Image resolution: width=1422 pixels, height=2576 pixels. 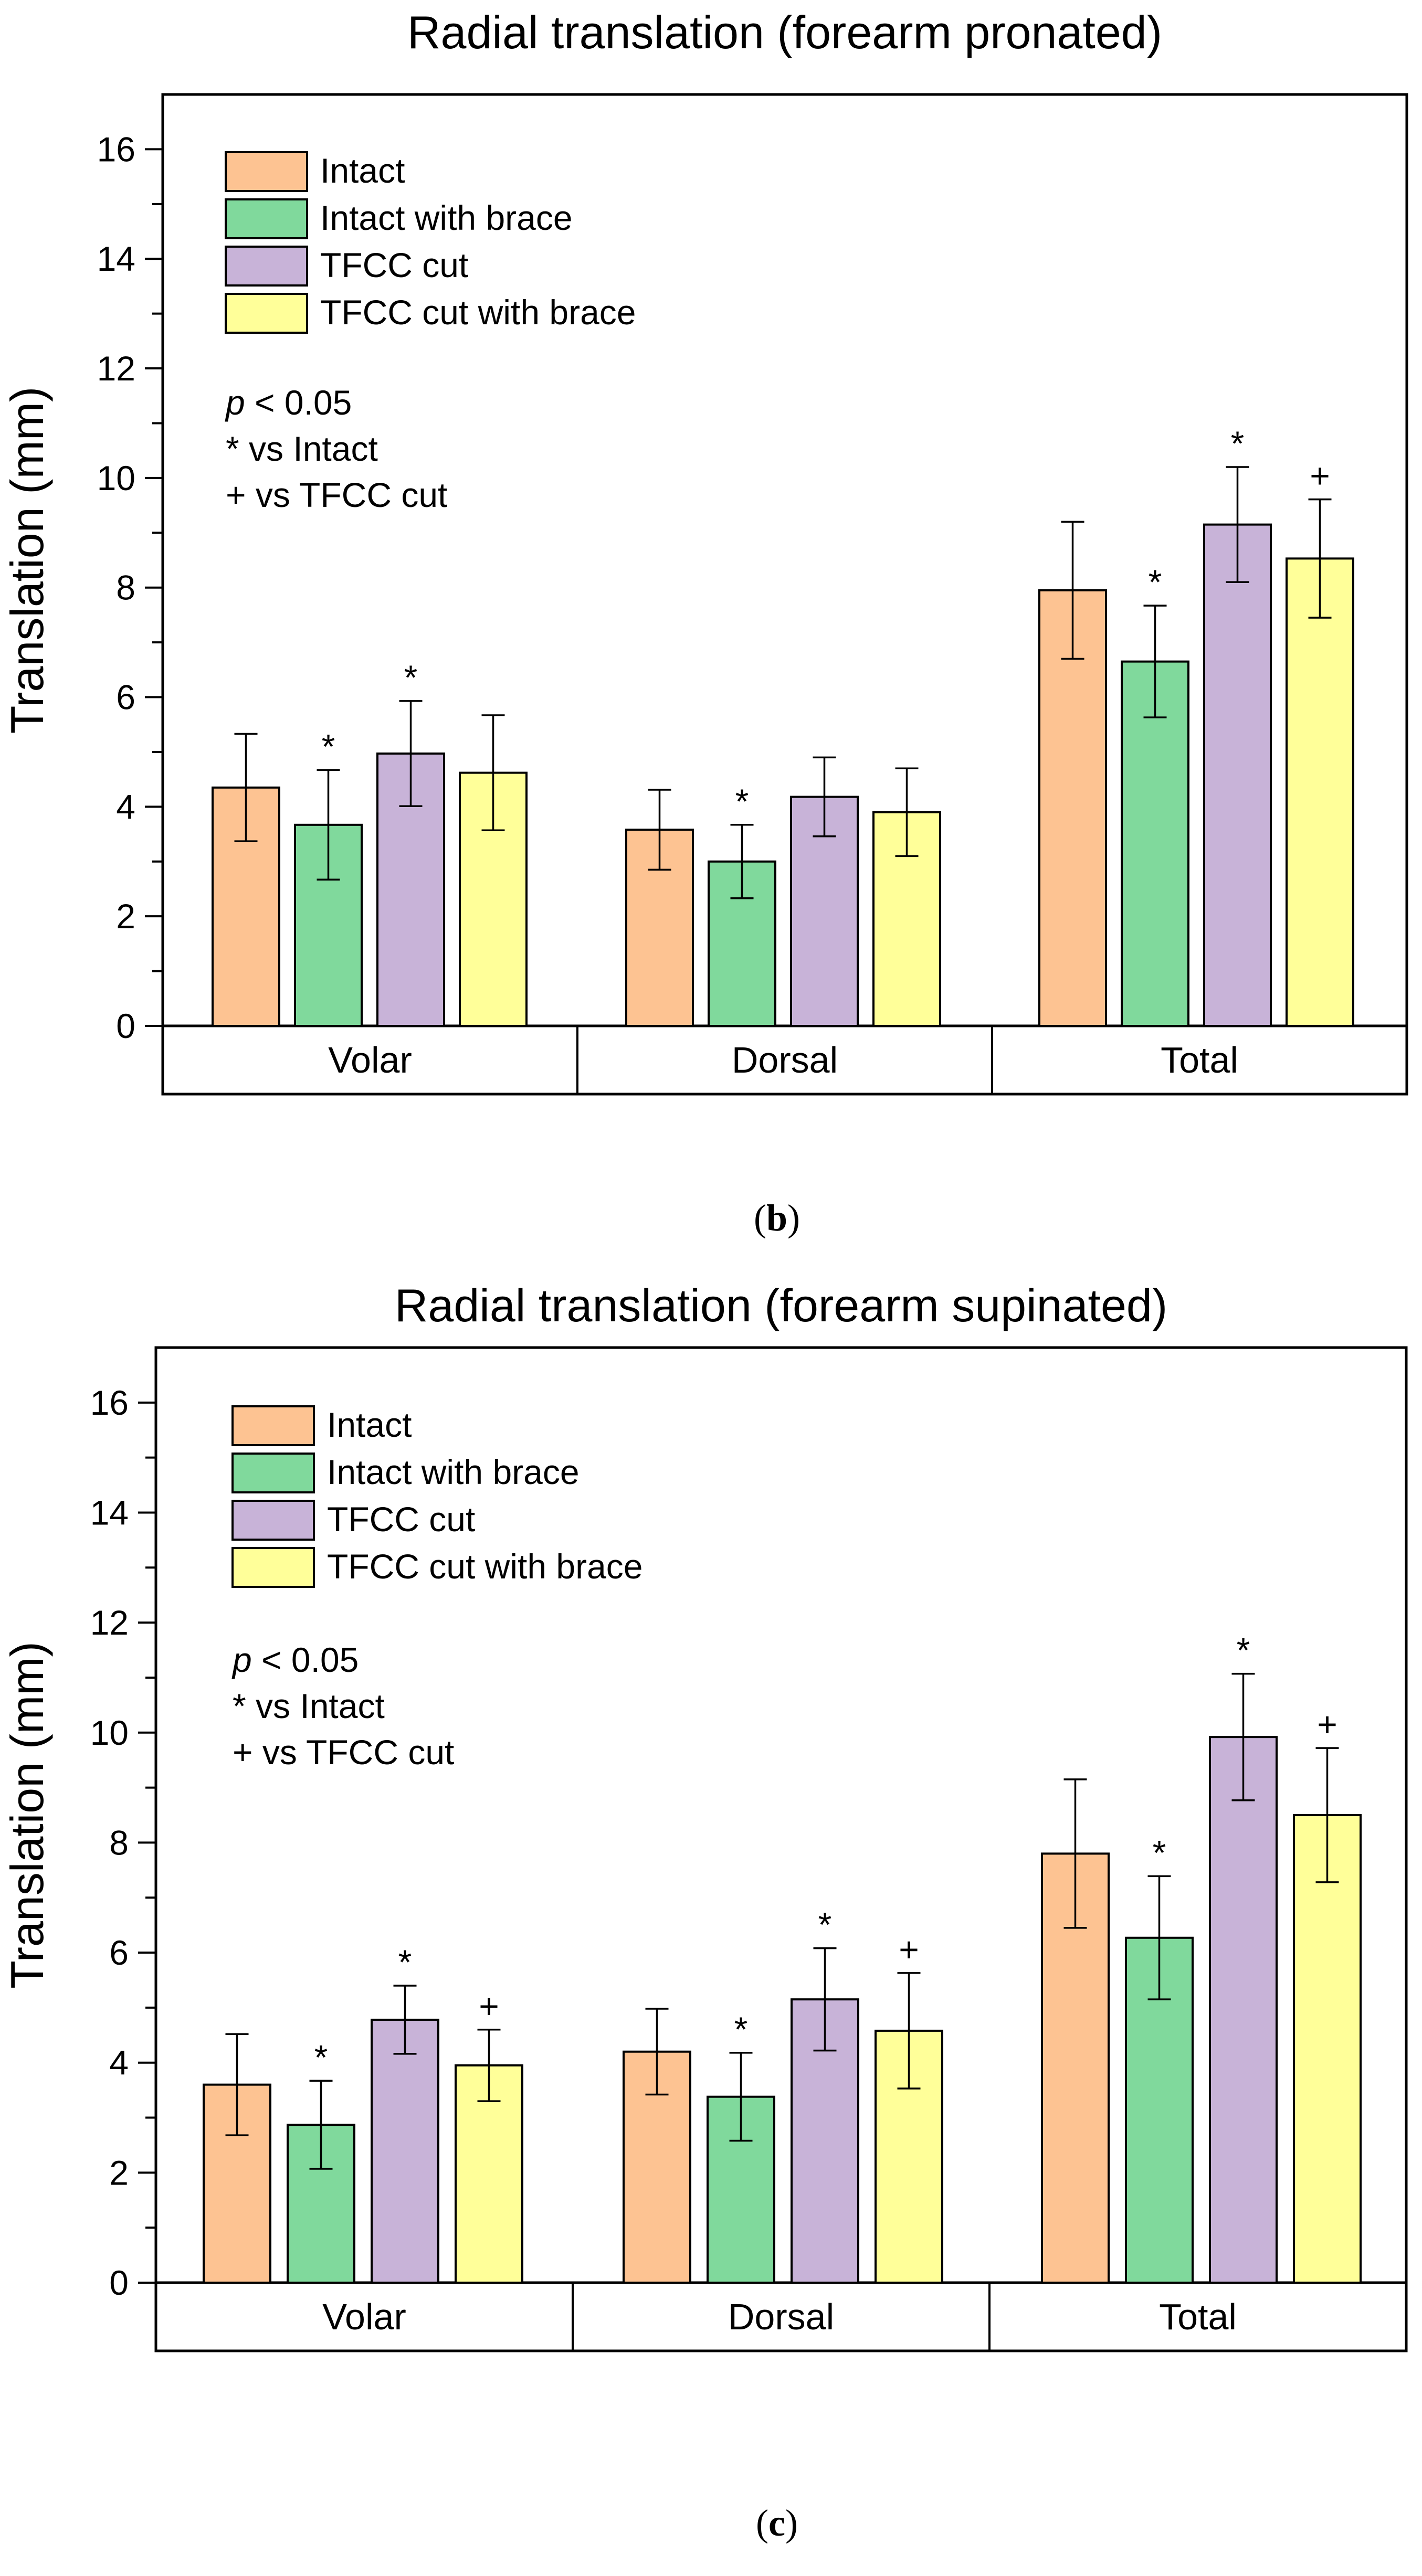 What do you see at coordinates (781, 1305) in the screenshot?
I see `chart-title: Radial translation (forearm supinated)` at bounding box center [781, 1305].